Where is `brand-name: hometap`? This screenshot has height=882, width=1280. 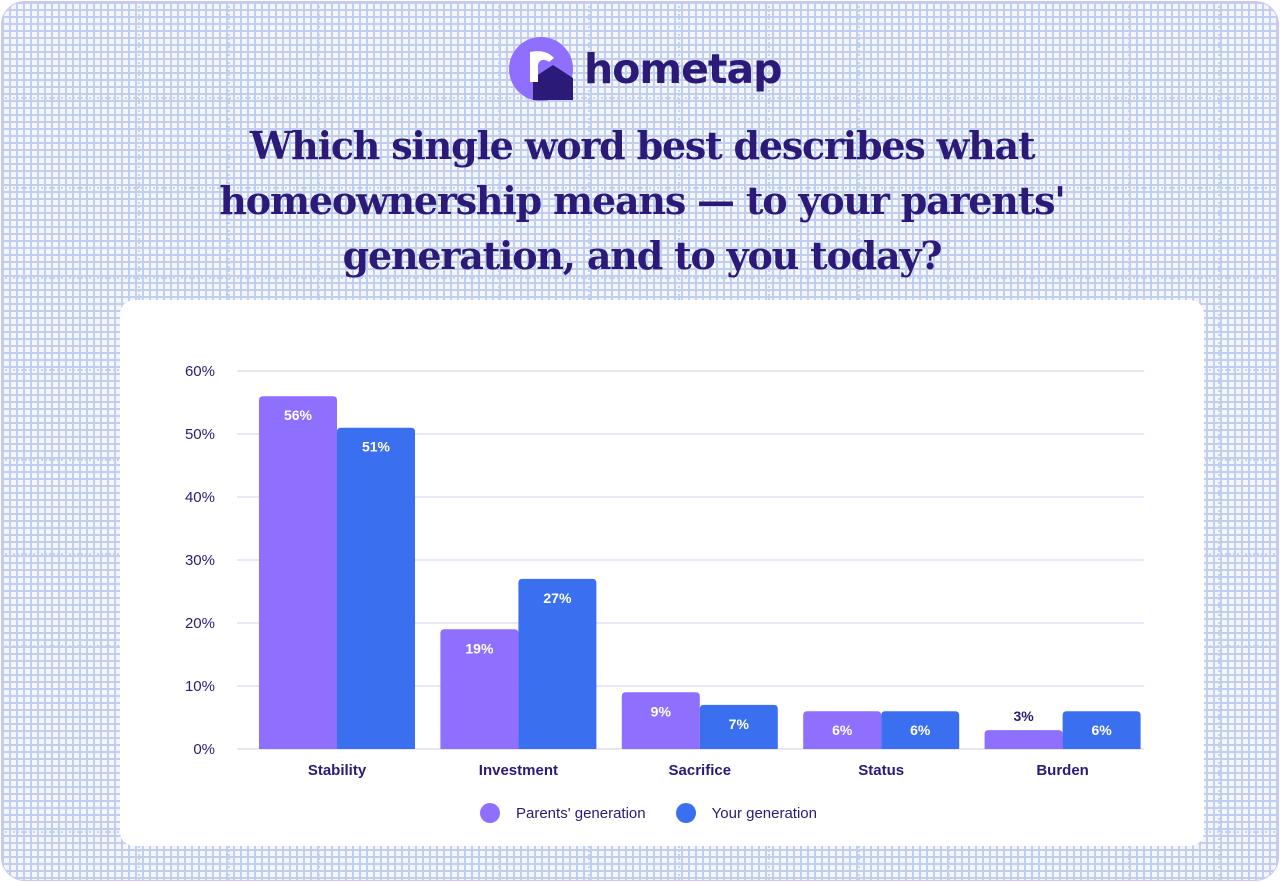 brand-name: hometap is located at coordinates (683, 69).